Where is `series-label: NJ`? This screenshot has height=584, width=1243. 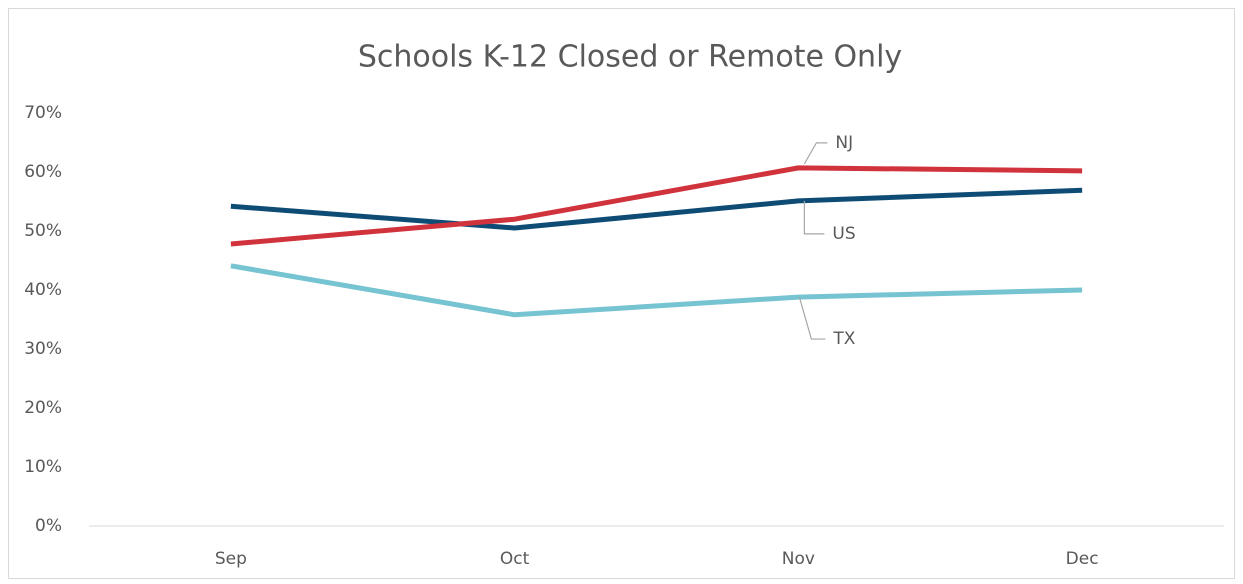
series-label: NJ is located at coordinates (844, 143).